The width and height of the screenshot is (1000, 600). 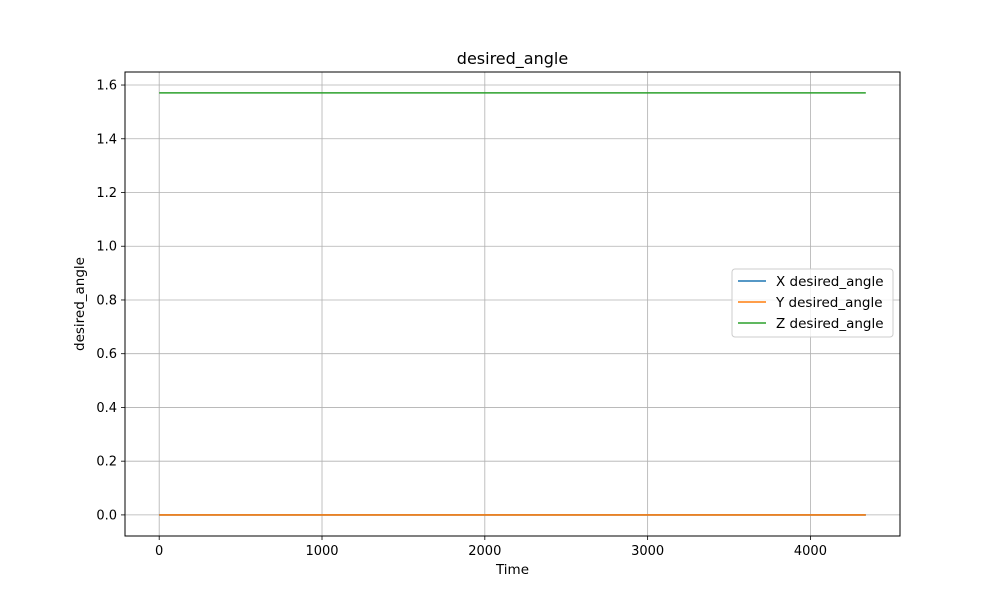 I want to click on x-tick-label: 3000, so click(x=647, y=551).